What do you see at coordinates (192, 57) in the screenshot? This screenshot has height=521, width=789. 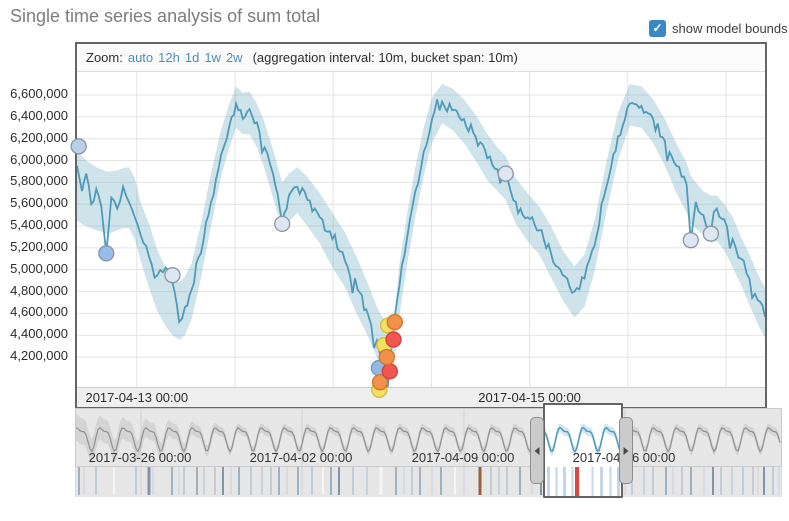 I see `zoom-link-1d: 1d` at bounding box center [192, 57].